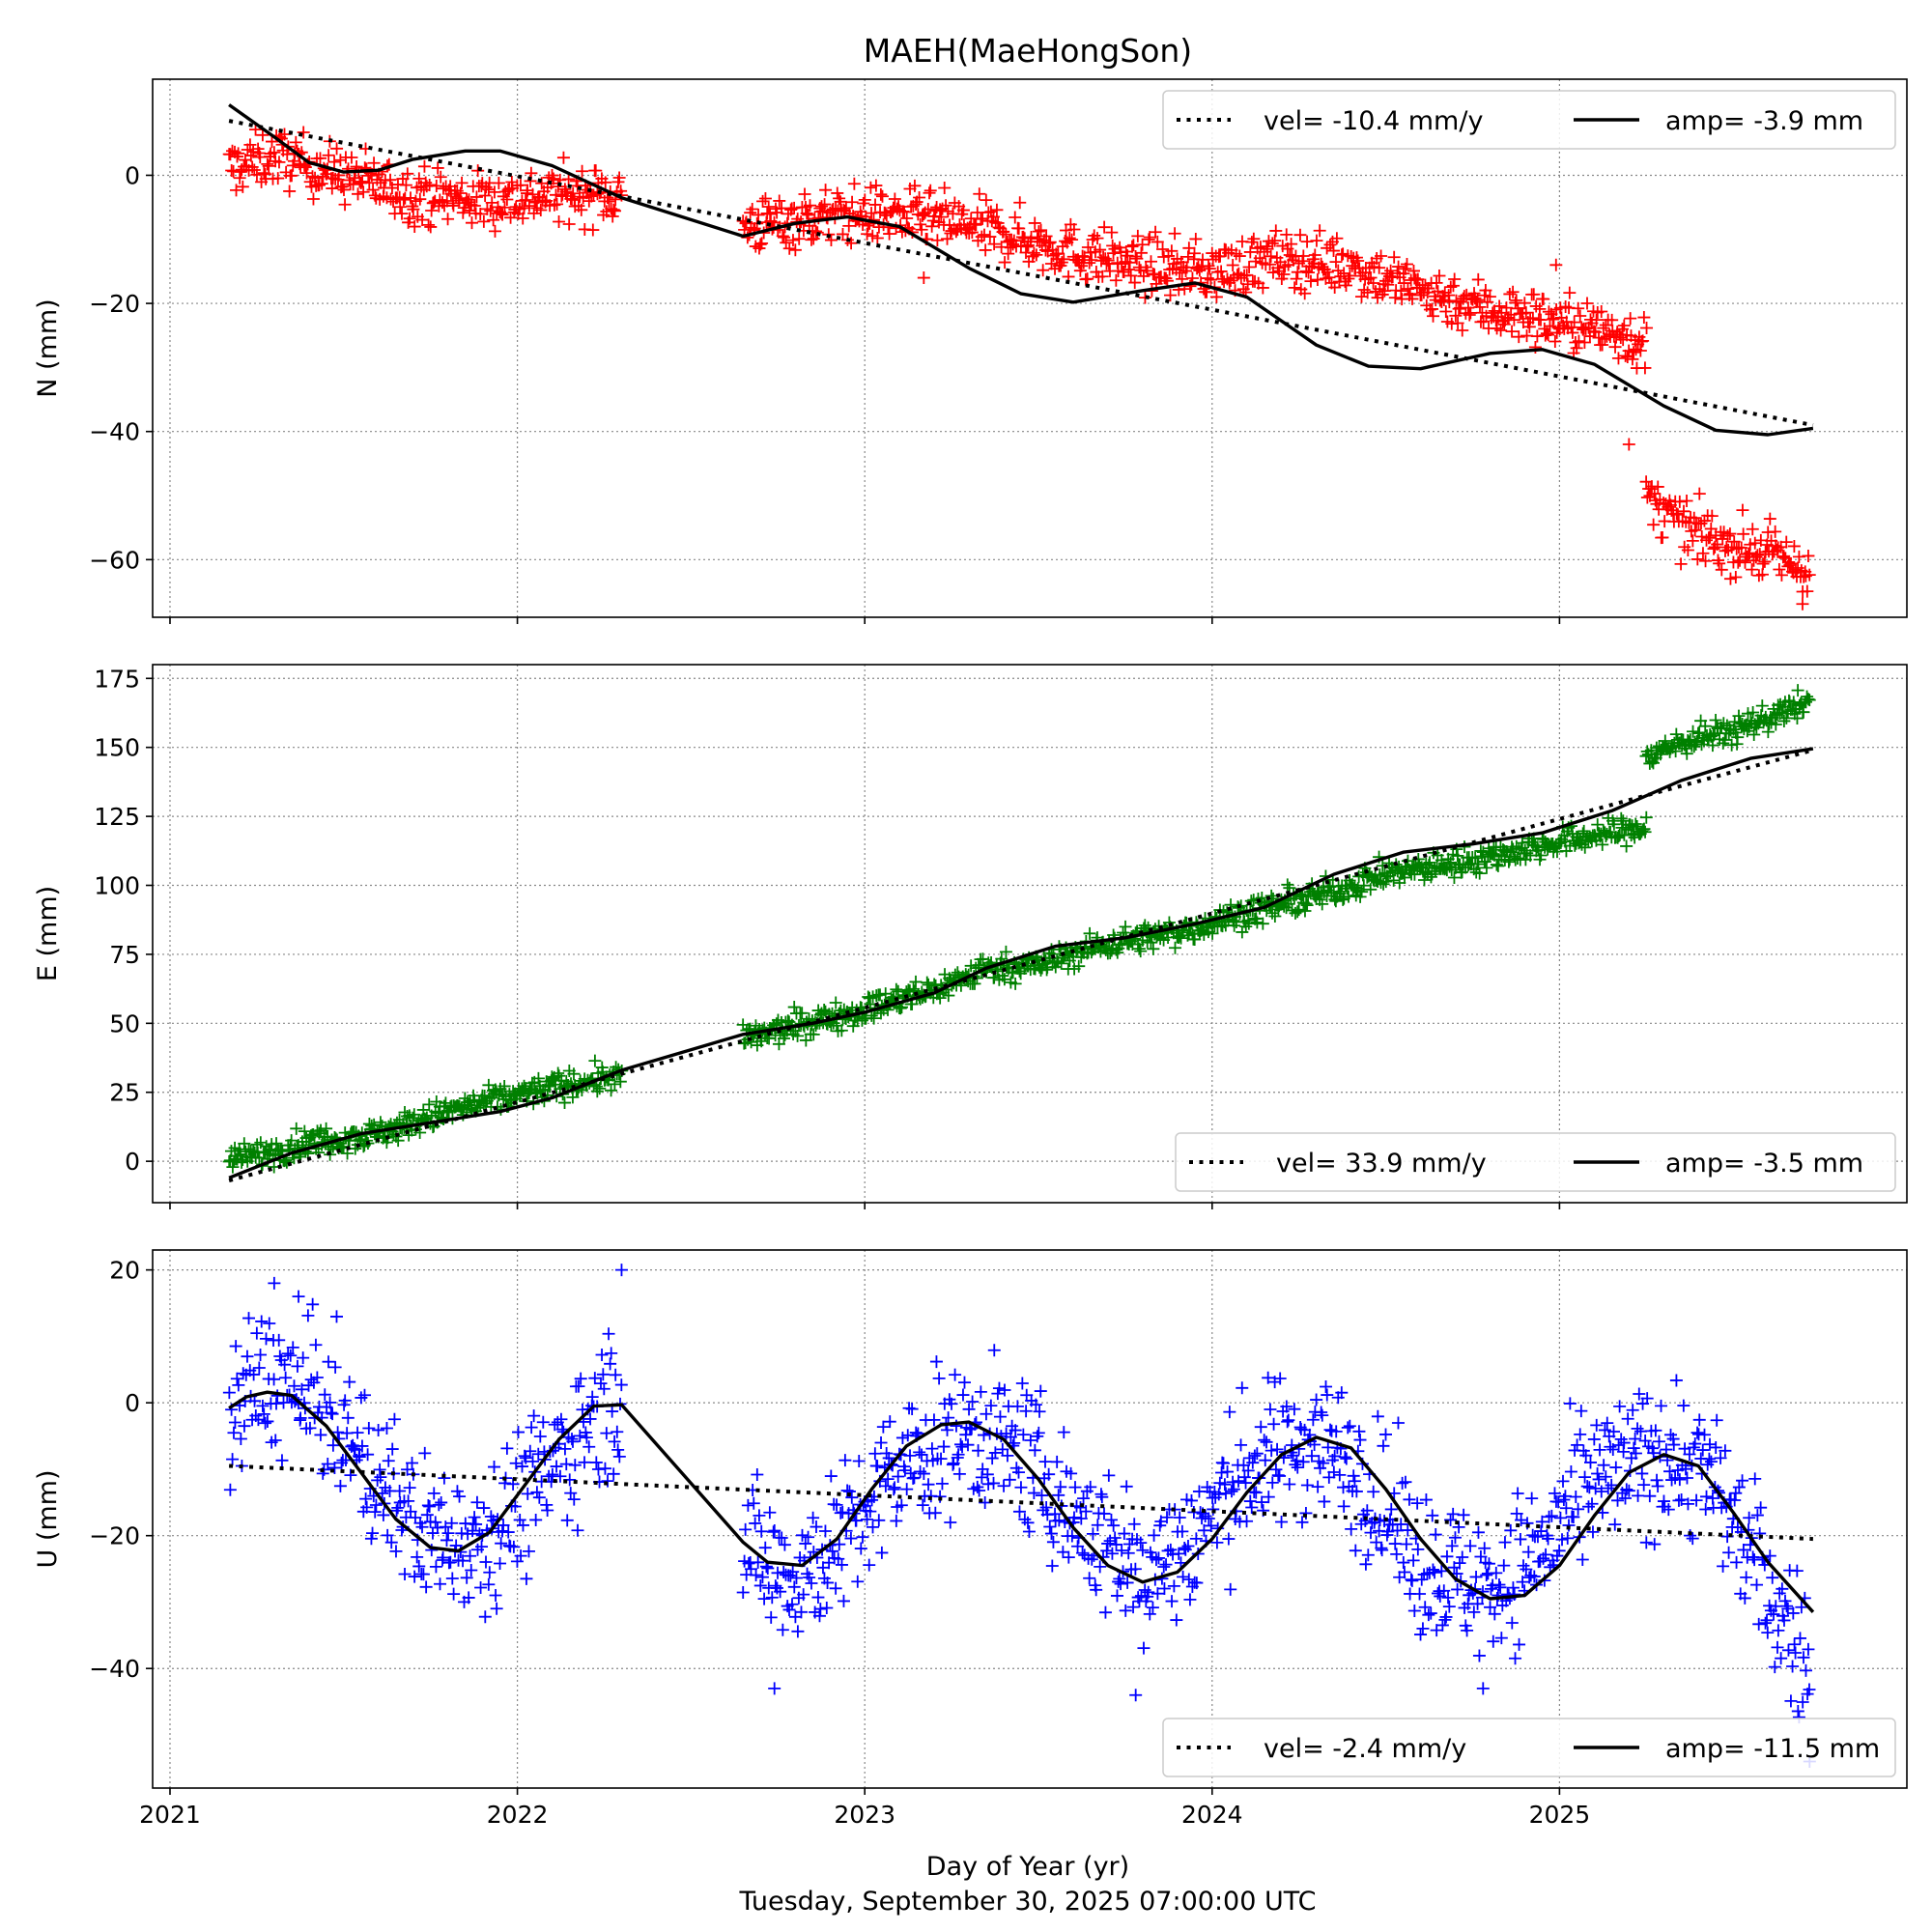  I want to click on y-tick-label: −60, so click(114, 560).